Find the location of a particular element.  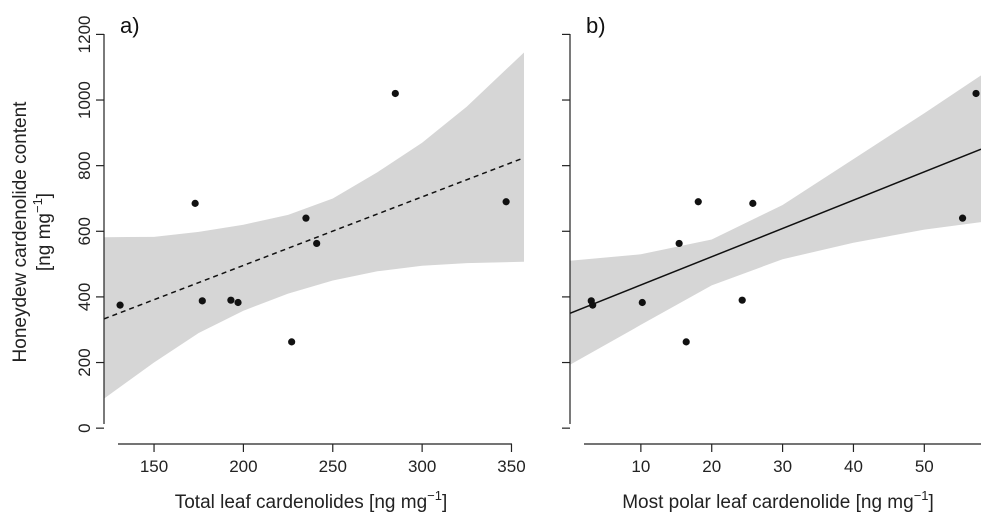

y-tick-label: 1000 is located at coordinates (84, 100).